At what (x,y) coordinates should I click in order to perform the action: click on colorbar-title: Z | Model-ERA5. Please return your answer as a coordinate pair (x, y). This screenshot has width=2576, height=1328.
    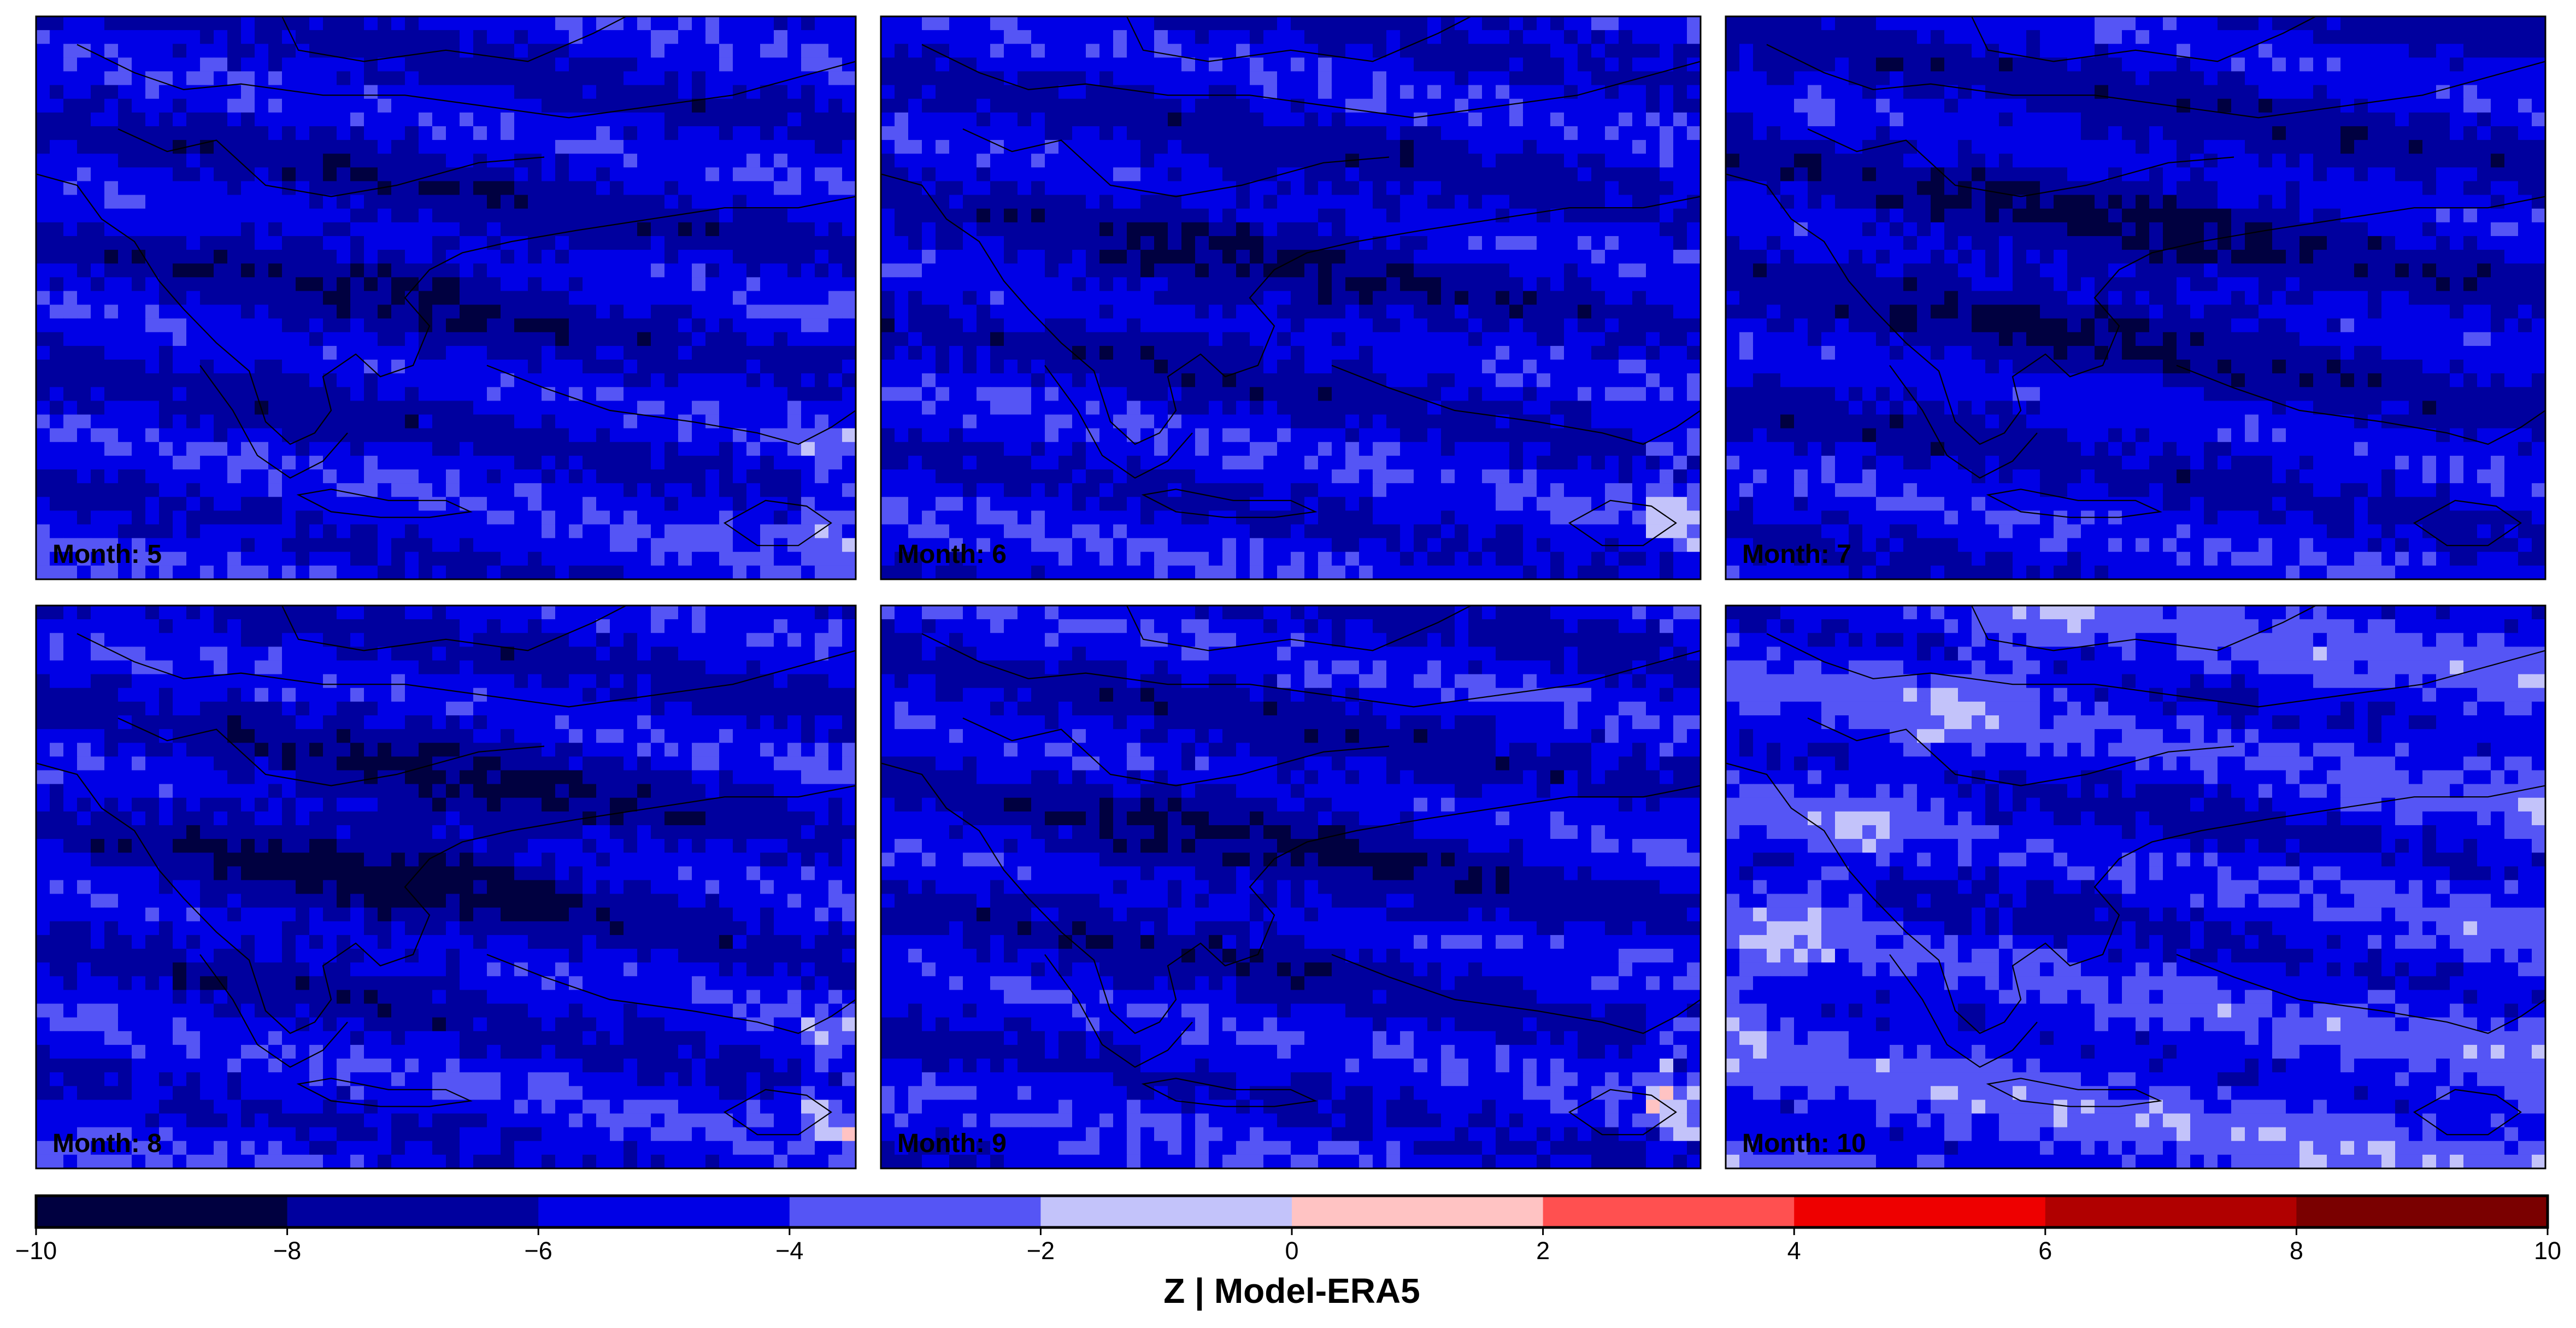
    Looking at the image, I should click on (1292, 1291).